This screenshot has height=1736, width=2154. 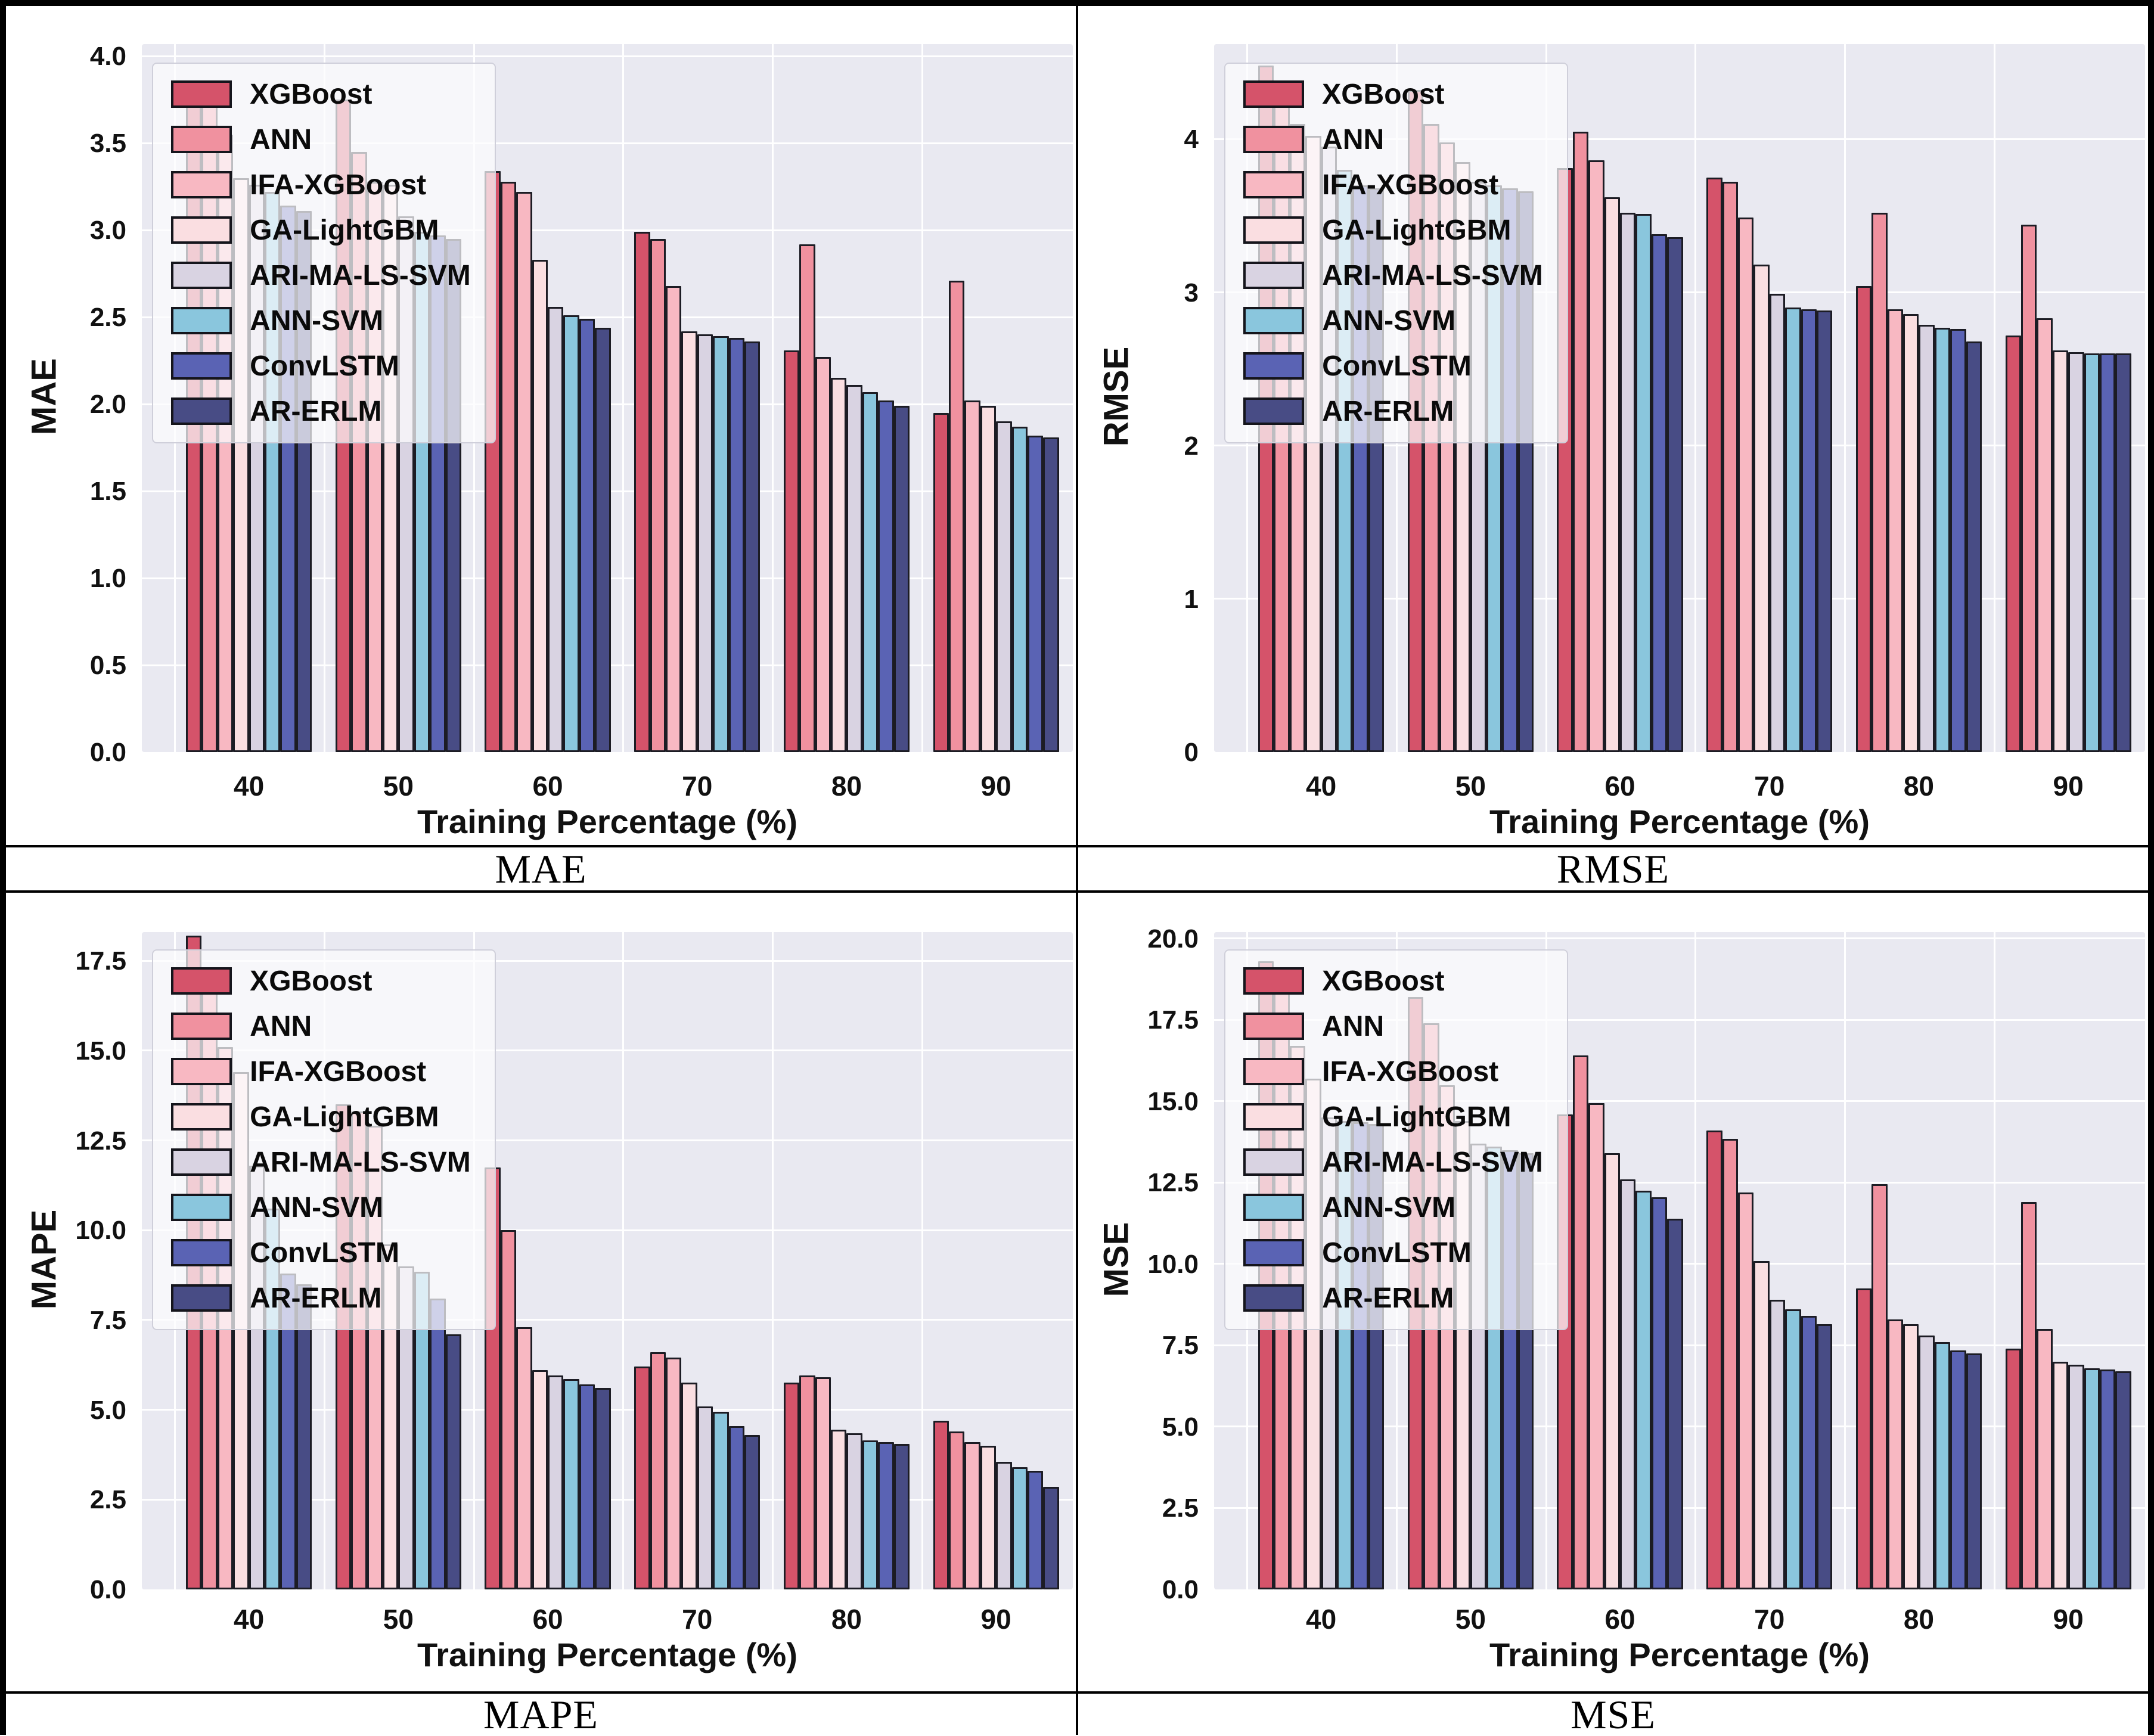 What do you see at coordinates (524, 472) in the screenshot?
I see `bar-mae-60-IFA-XGBoost` at bounding box center [524, 472].